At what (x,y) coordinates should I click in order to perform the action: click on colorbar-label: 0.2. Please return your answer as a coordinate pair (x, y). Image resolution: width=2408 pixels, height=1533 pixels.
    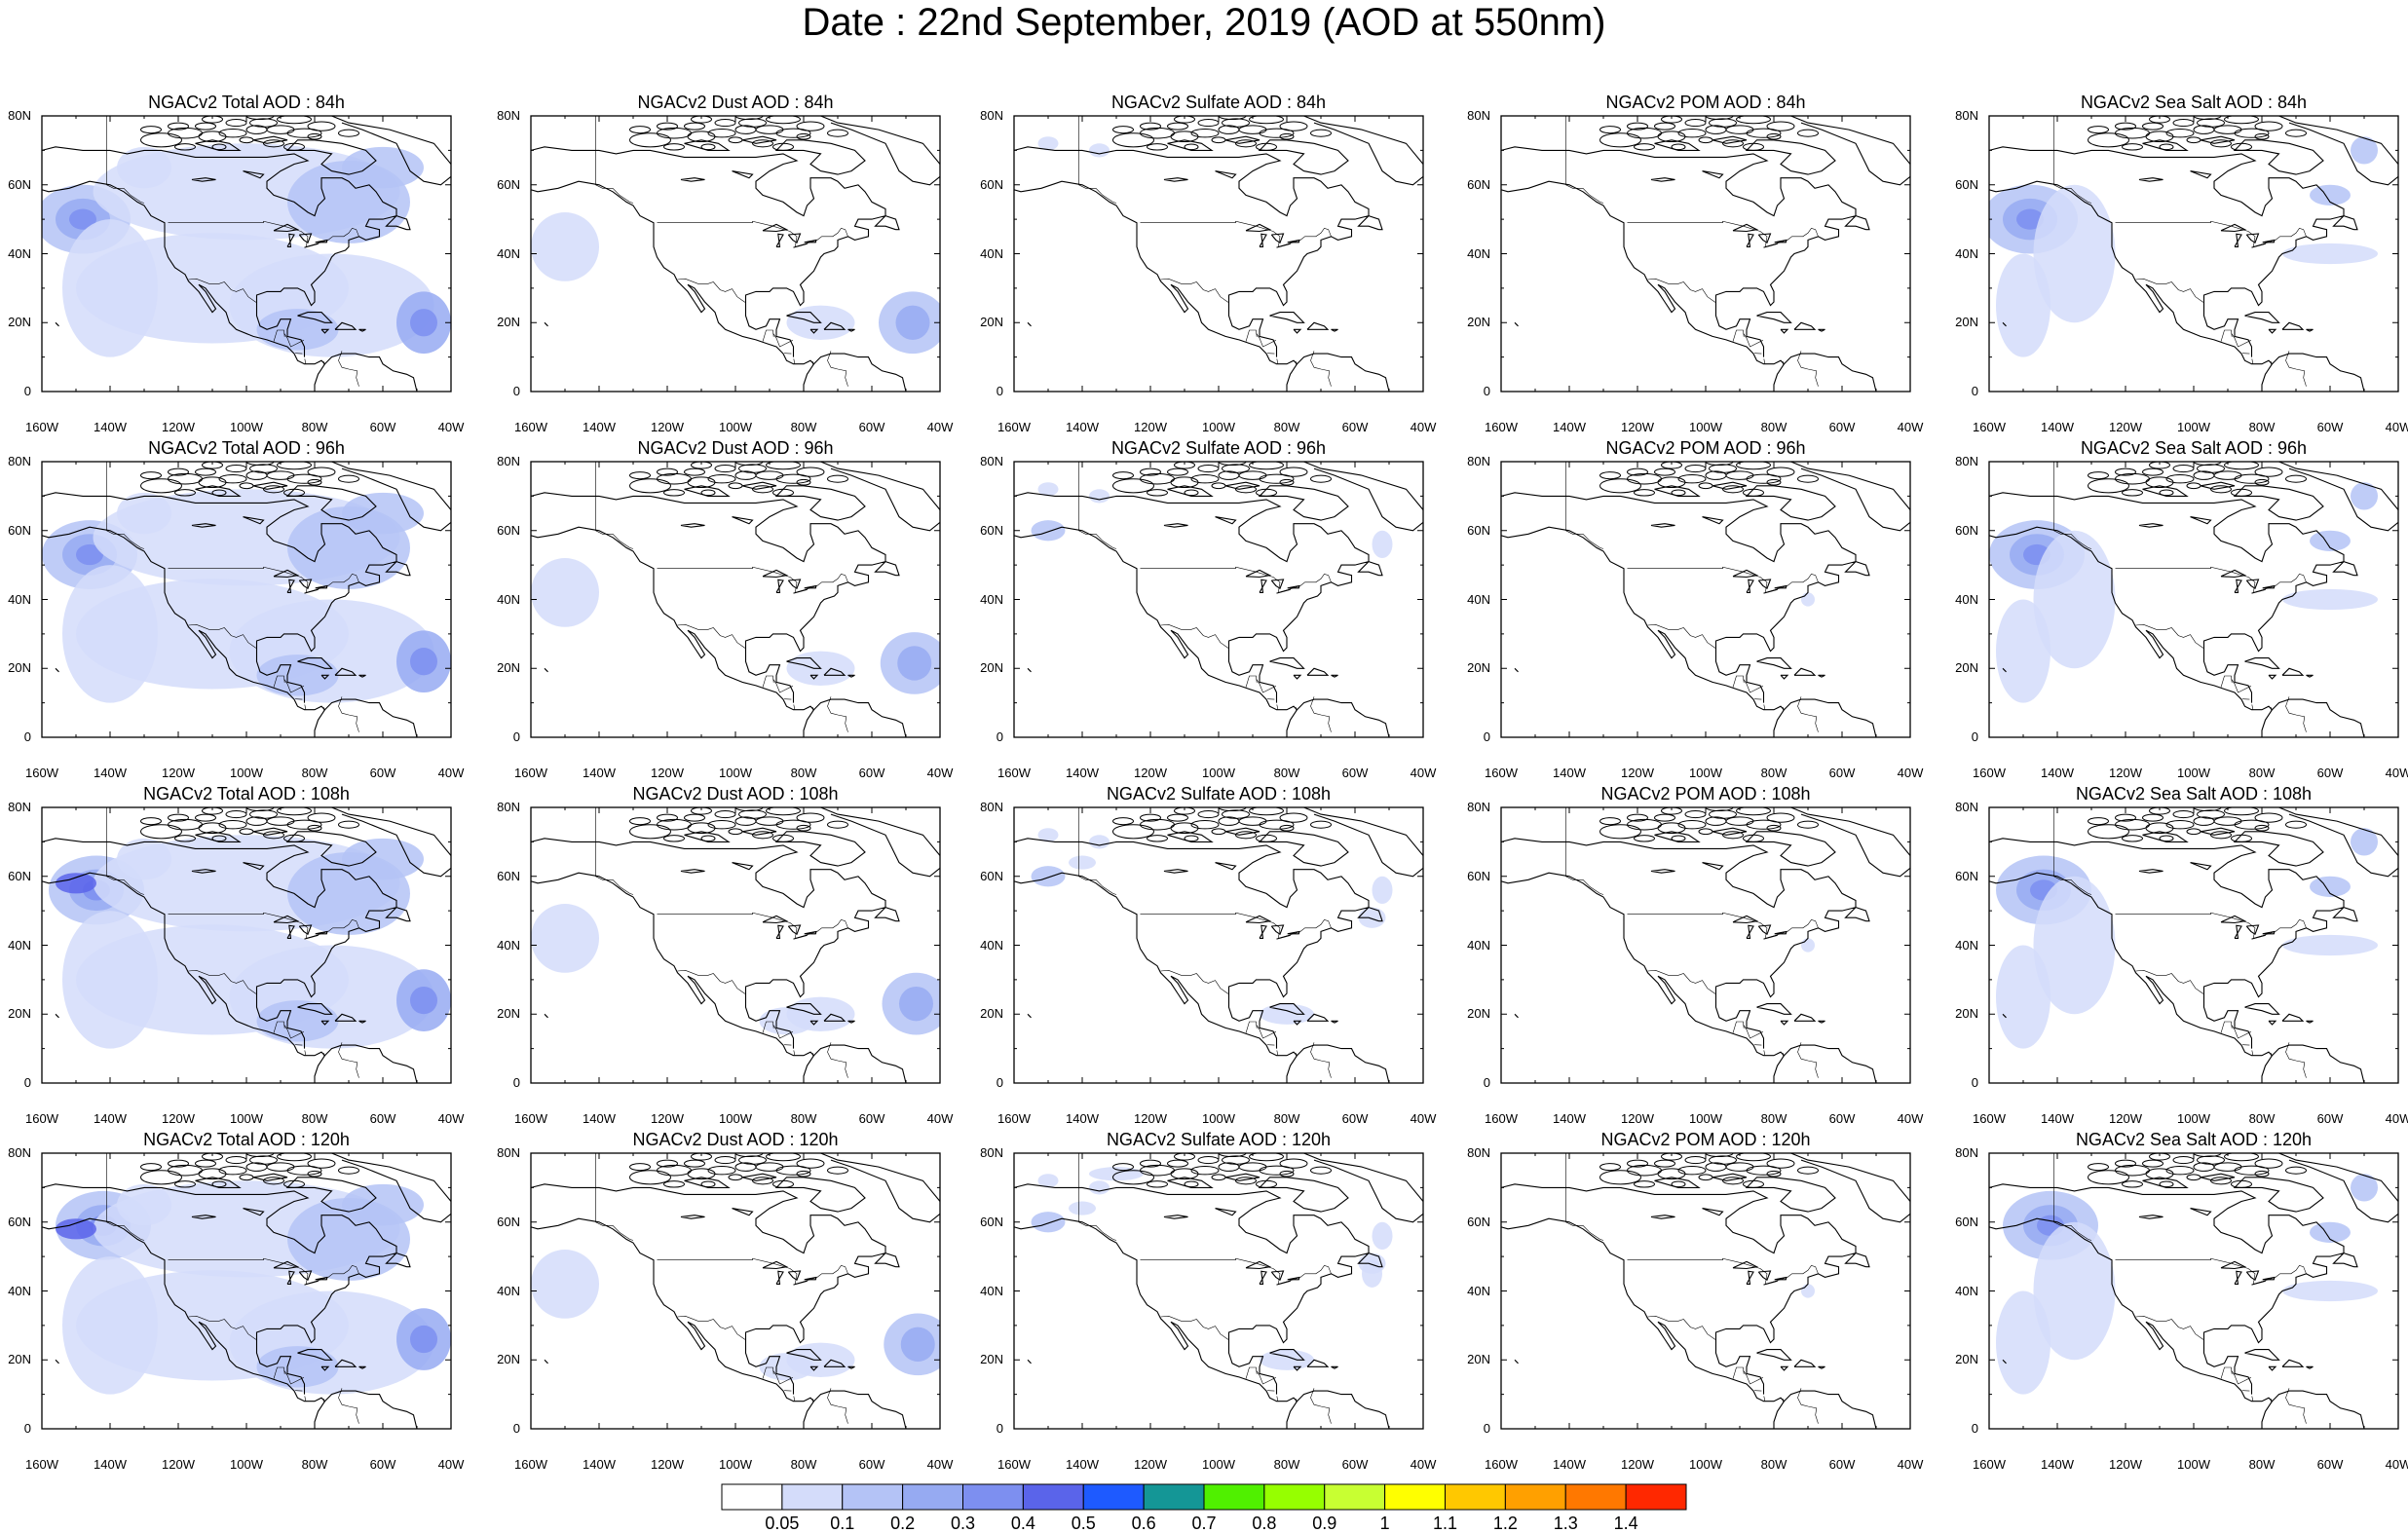
    Looking at the image, I should click on (903, 1523).